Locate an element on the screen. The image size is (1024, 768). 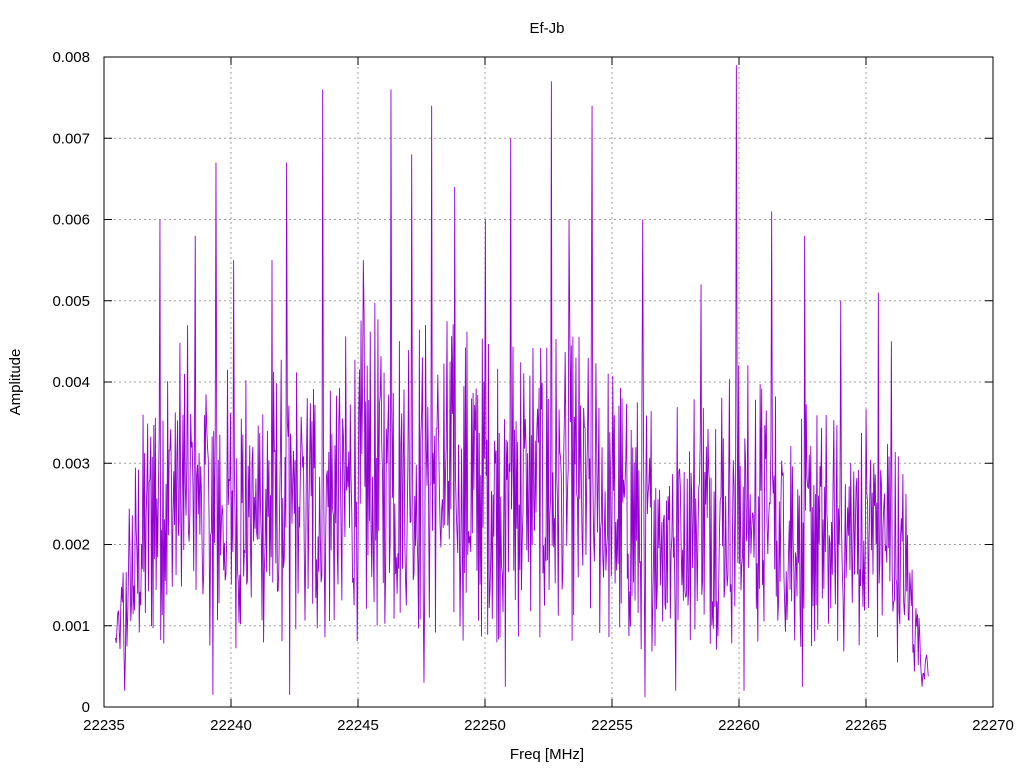
x-tick-label: 22240 is located at coordinates (231, 725).